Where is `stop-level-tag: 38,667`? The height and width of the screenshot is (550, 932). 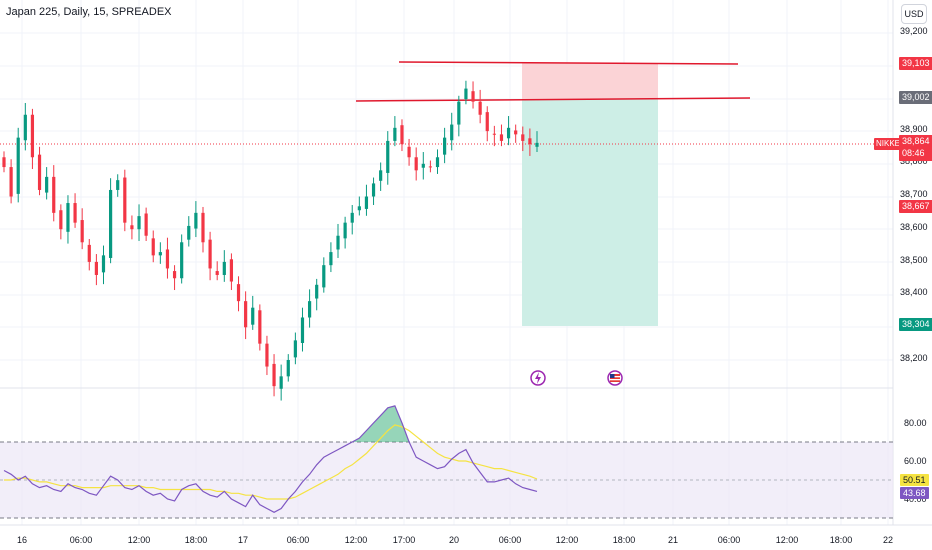
stop-level-tag: 38,667 is located at coordinates (915, 206).